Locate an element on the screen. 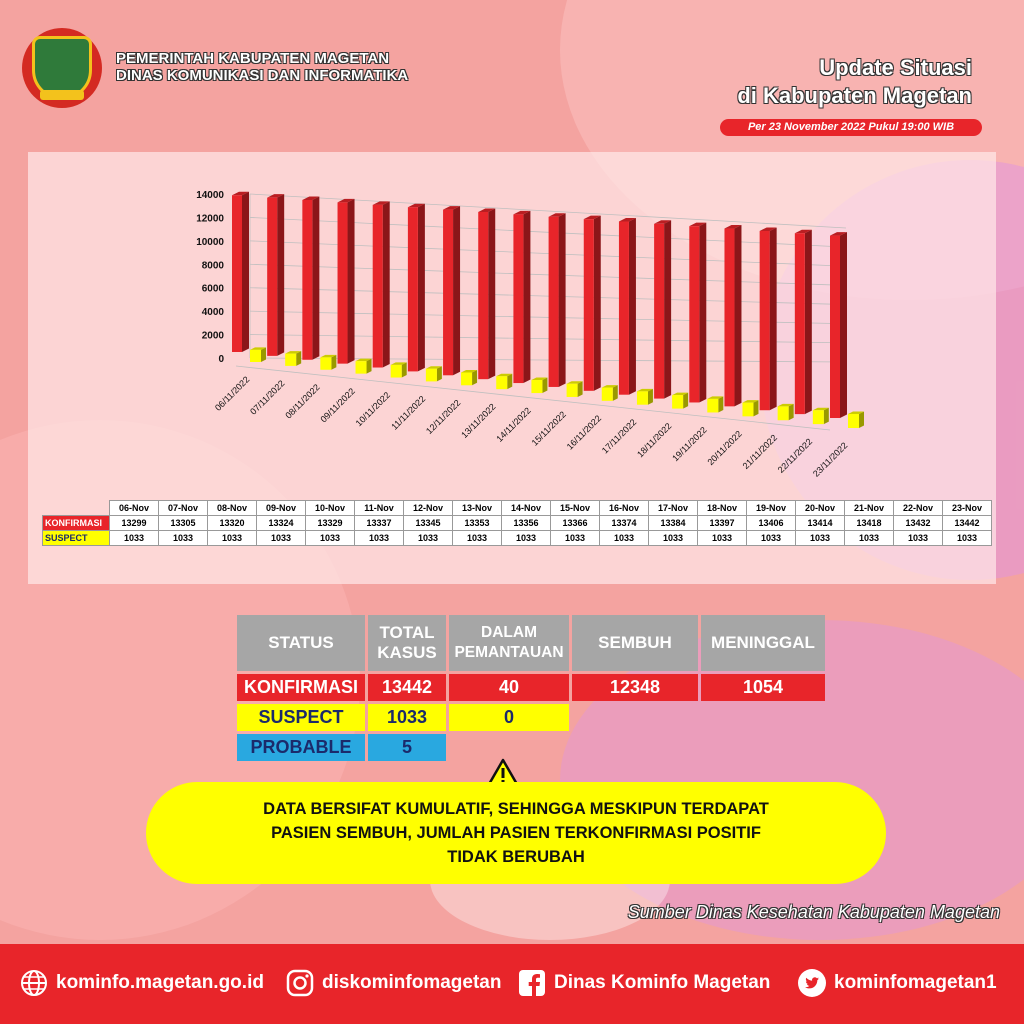 This screenshot has height=1024, width=1024. x-tick-label: 08/11/2022 is located at coordinates (302, 401).